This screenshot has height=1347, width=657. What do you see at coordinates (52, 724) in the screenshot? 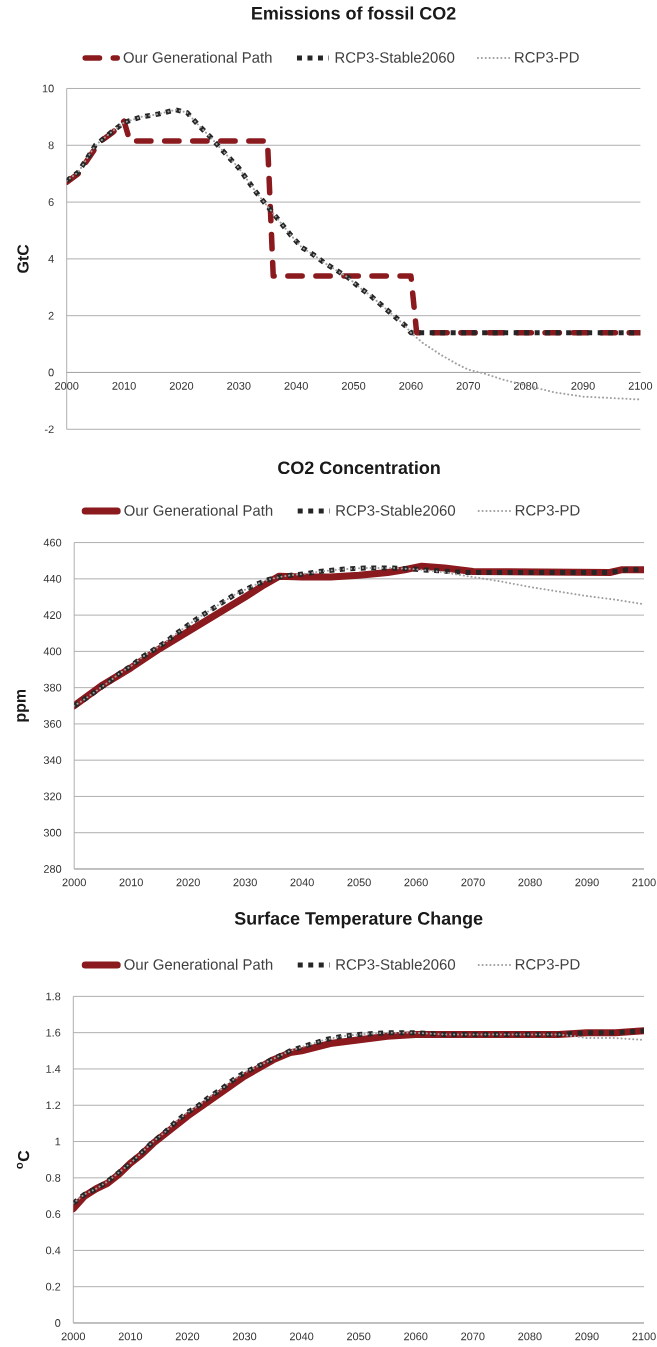
I see `y-tick-label: 360` at bounding box center [52, 724].